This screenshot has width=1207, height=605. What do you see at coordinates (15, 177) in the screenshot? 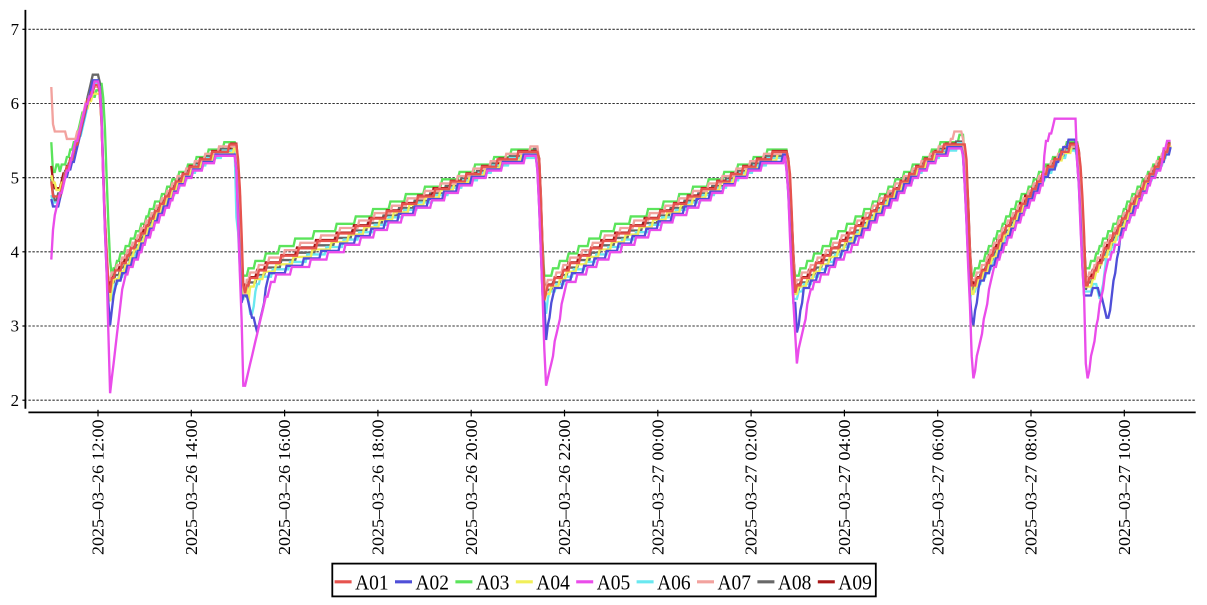
I see `svg-text: 5` at bounding box center [15, 177].